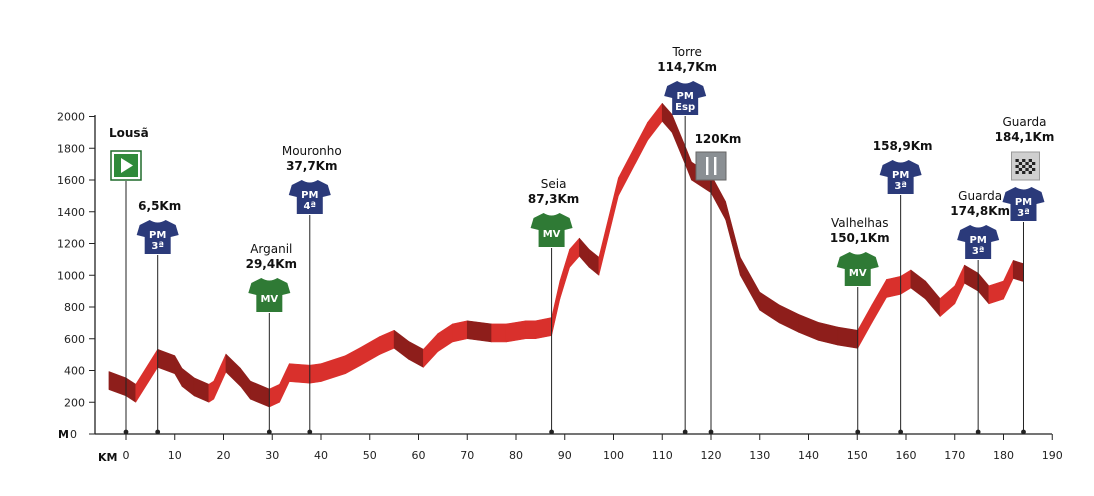  I want to click on play-icon, so click(127, 165).